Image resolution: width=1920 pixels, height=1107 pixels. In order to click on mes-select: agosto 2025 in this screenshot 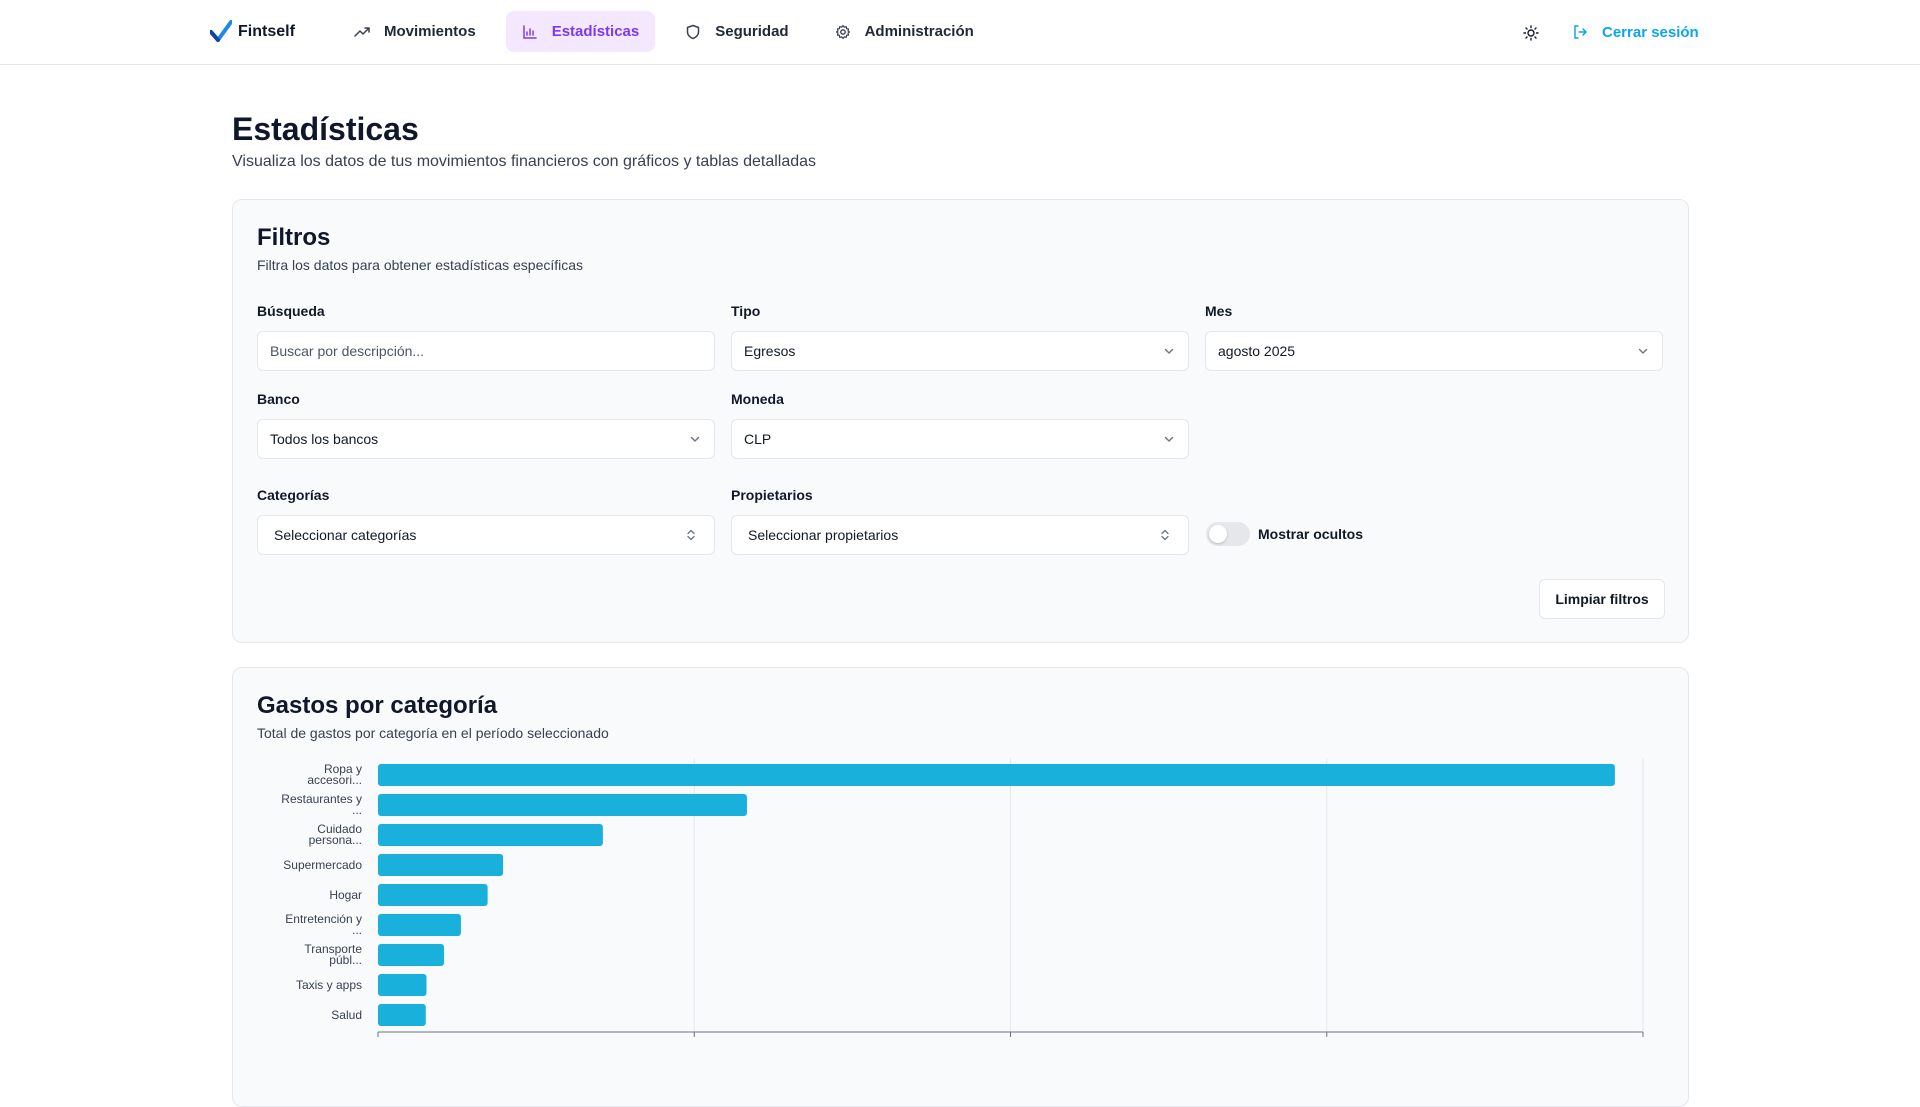, I will do `click(1434, 351)`.